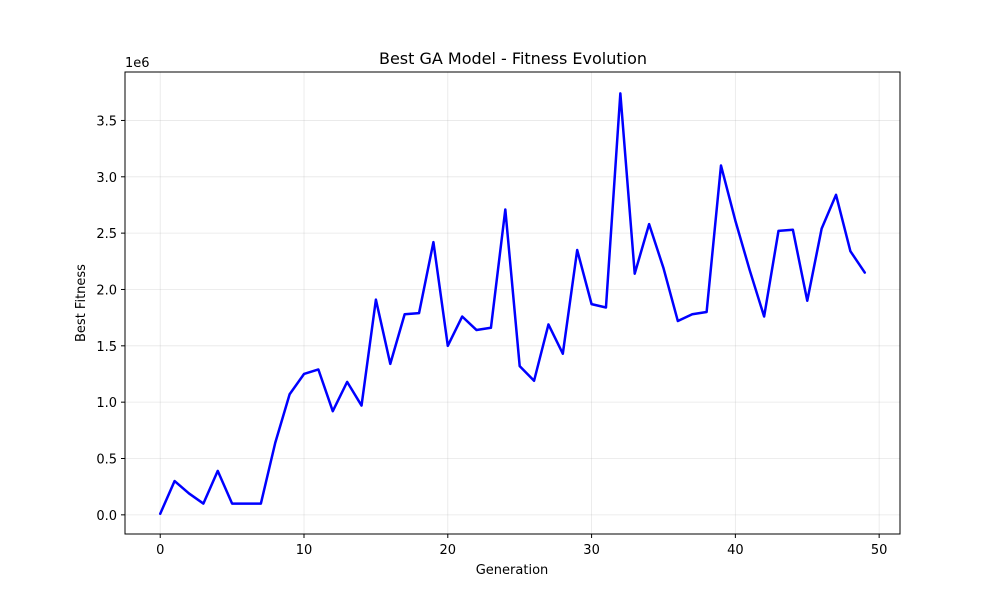  Describe the element at coordinates (521, 546) in the screenshot. I see `x-axis: 0 10 20 30 40 50` at that location.